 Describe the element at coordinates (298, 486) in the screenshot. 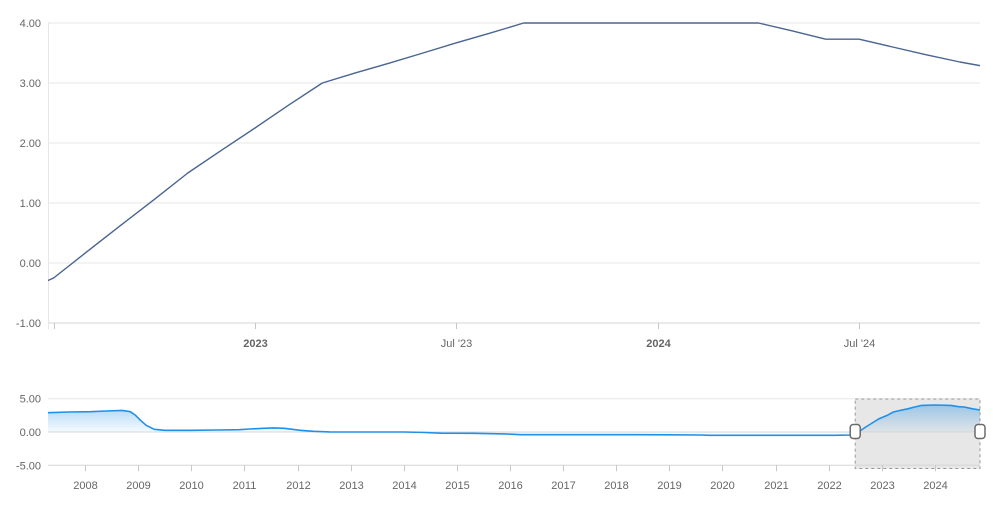

I see `navigator-x-axis-label: 2012` at that location.